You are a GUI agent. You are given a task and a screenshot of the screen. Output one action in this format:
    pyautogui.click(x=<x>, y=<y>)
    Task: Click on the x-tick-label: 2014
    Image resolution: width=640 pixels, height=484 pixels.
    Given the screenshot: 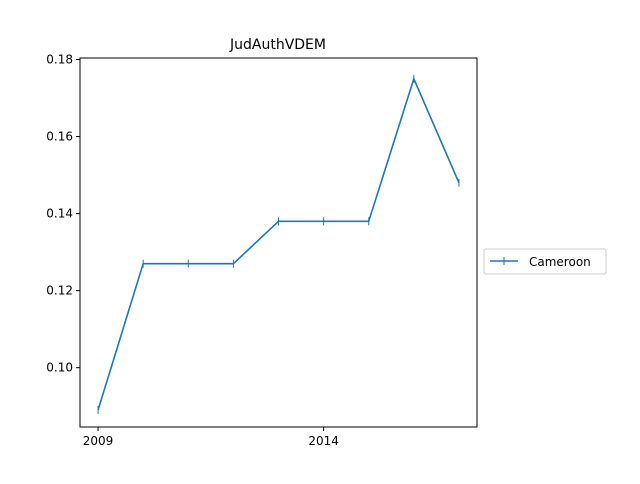 What is the action you would take?
    pyautogui.click(x=323, y=441)
    